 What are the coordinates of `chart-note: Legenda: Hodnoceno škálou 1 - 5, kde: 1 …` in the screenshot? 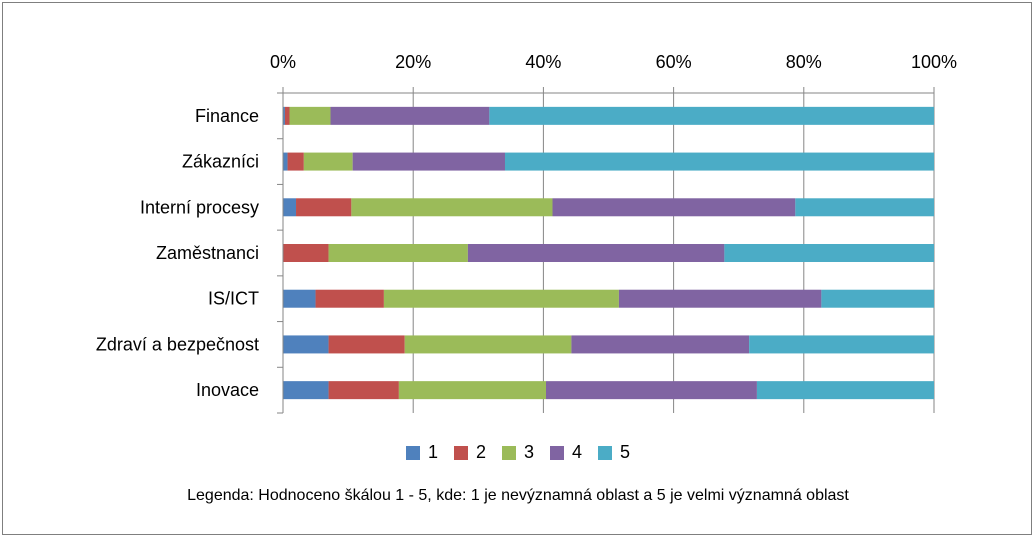 It's located at (518, 495).